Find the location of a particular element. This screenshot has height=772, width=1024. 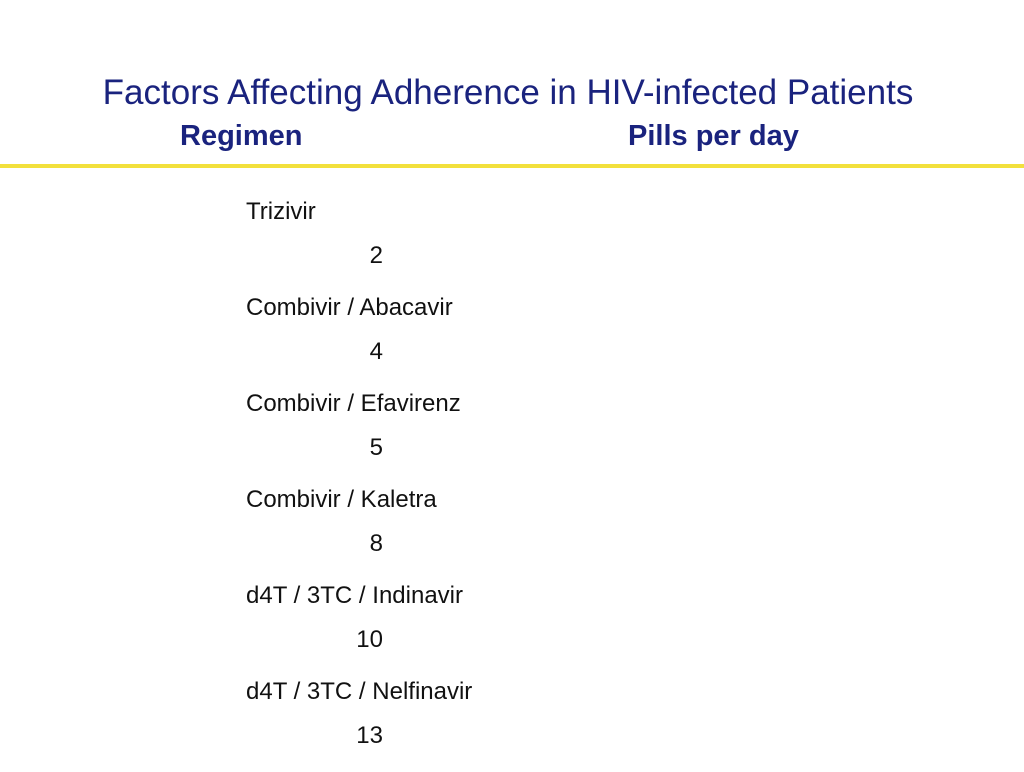

regimen-name: d4T / 3TC / Indinavir is located at coordinates (354, 595).